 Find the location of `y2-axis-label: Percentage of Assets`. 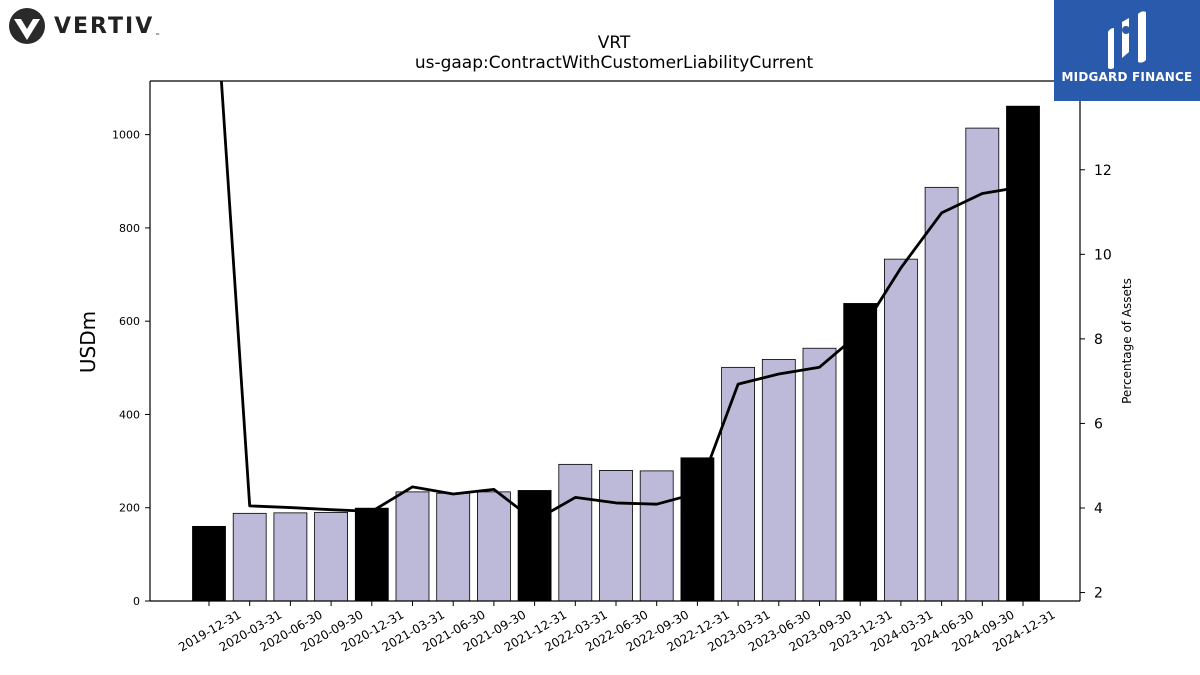

y2-axis-label: Percentage of Assets is located at coordinates (1127, 341).